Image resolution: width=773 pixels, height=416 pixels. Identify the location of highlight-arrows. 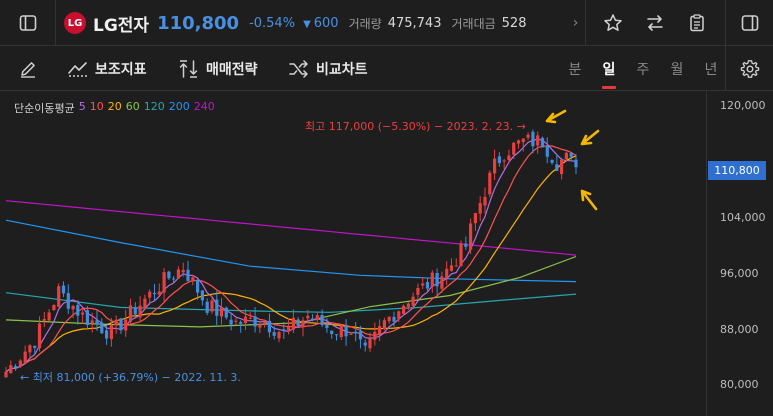
(572, 160).